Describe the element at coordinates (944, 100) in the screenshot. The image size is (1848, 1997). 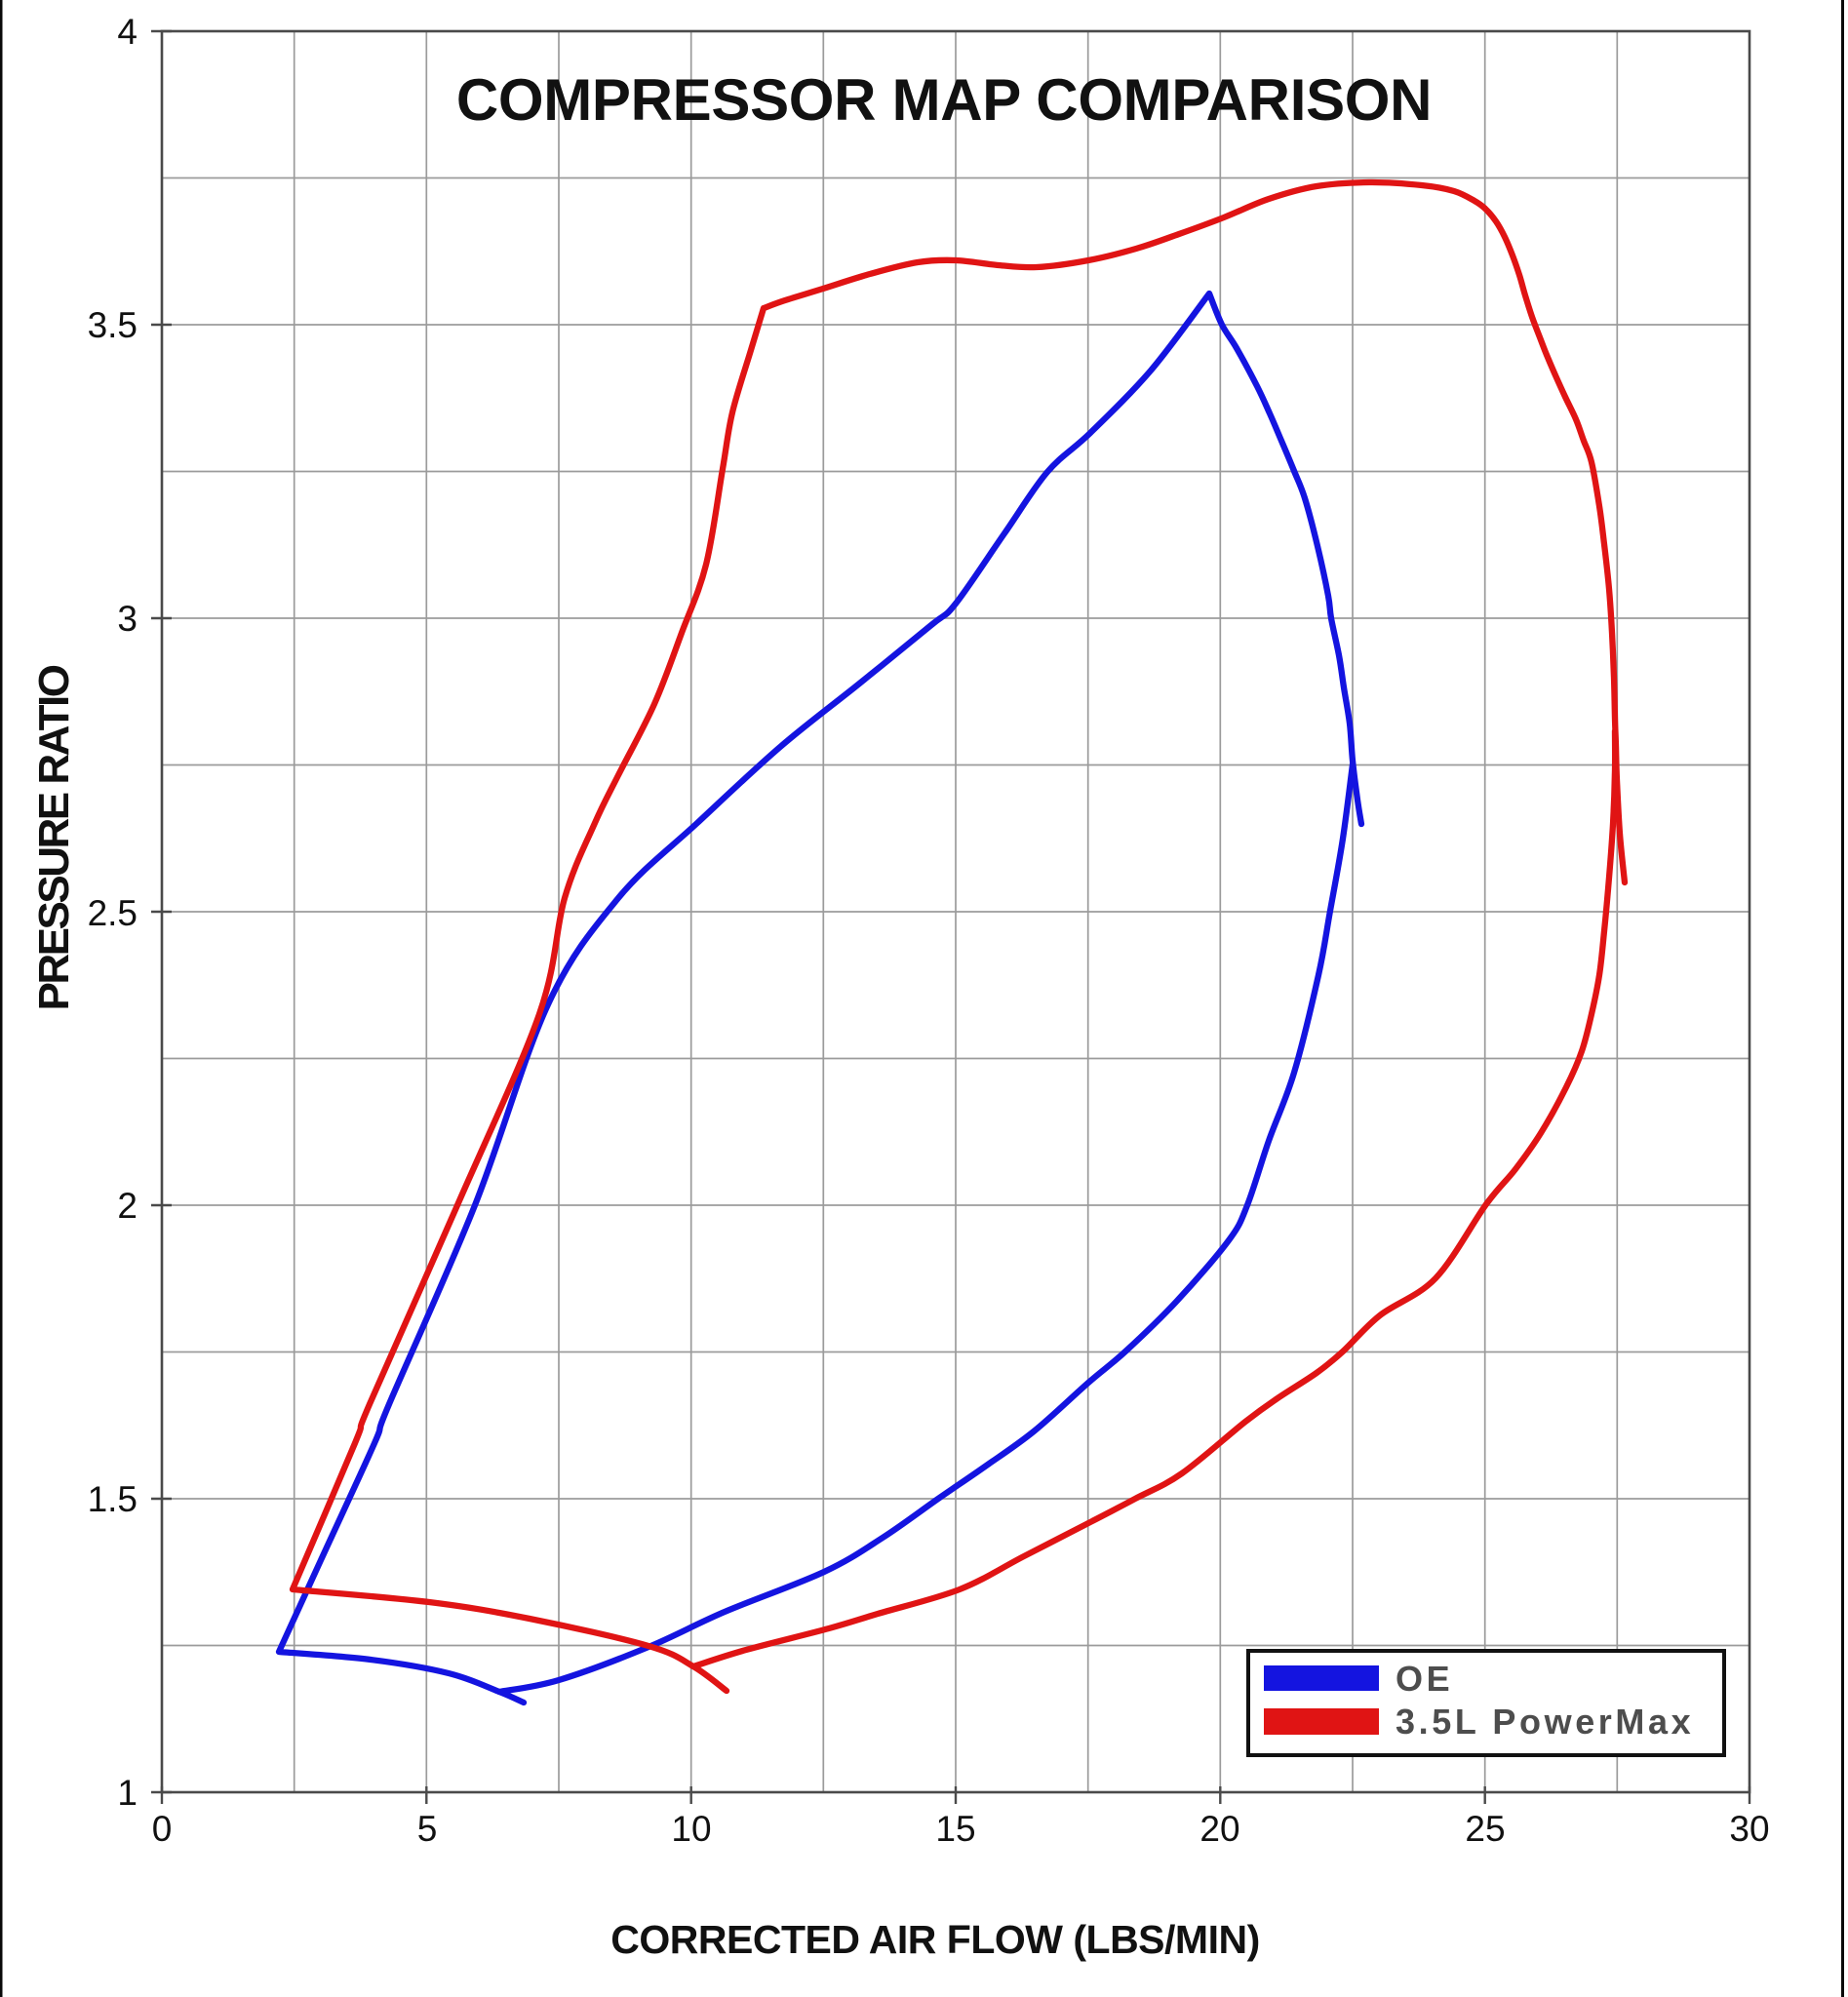
I see `svg-text: COMPRESSOR MAP COMPARISON` at that location.